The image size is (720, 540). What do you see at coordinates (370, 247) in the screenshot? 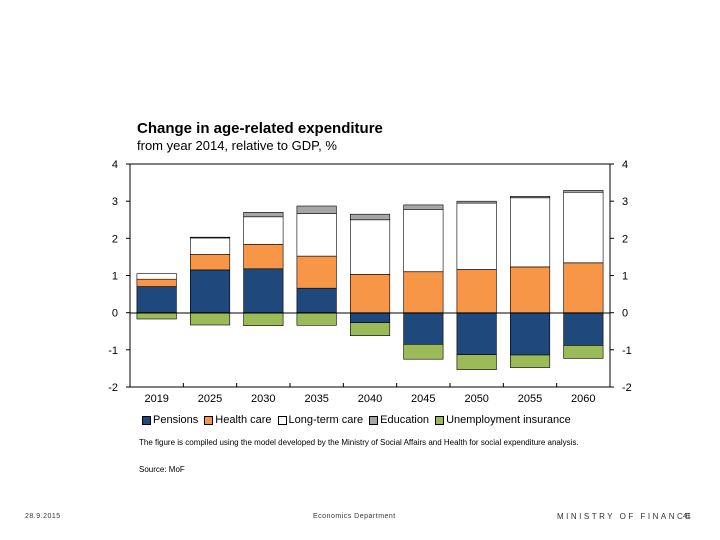
I see `bar-long-term-care-2040` at bounding box center [370, 247].